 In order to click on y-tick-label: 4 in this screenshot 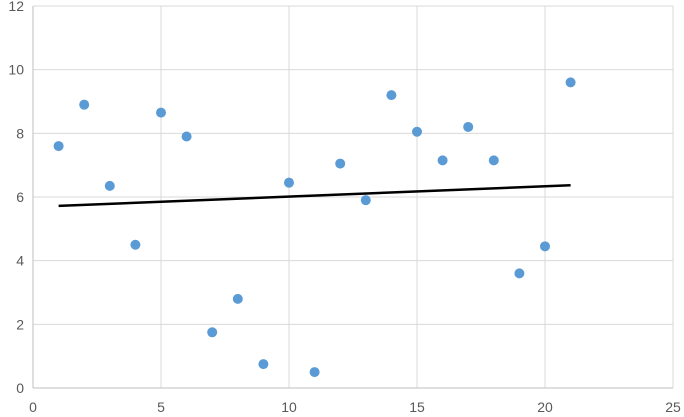, I will do `click(20, 261)`.